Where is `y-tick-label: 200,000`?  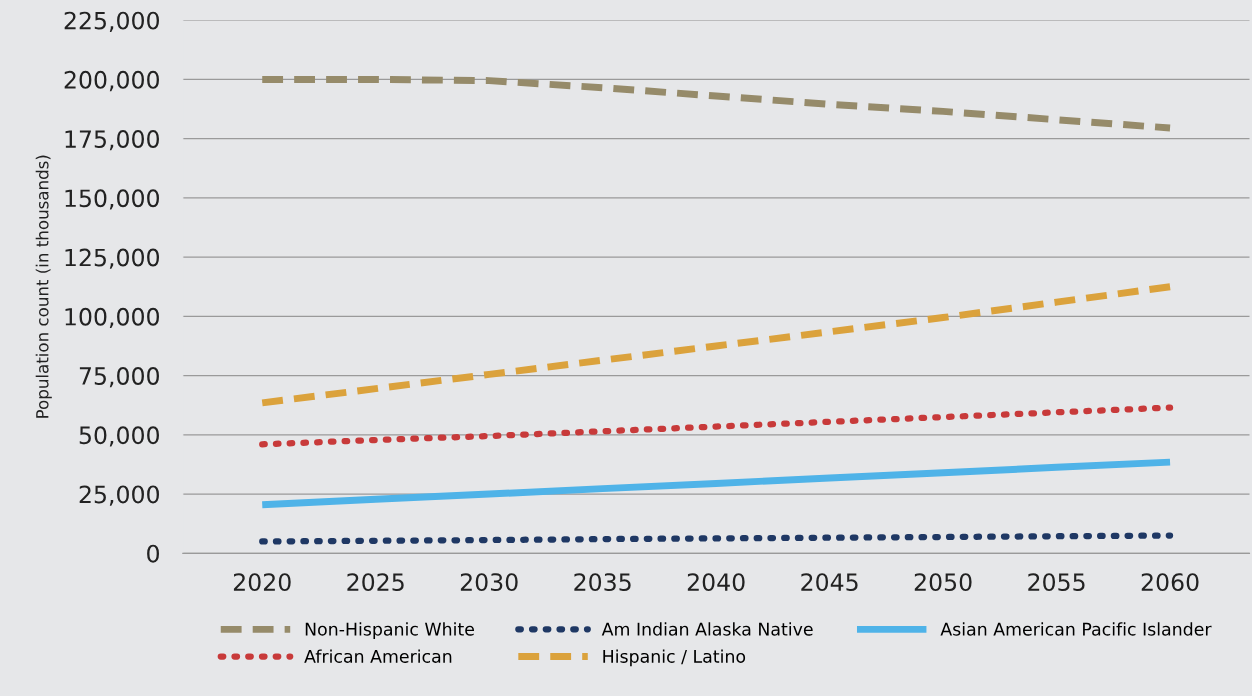 y-tick-label: 200,000 is located at coordinates (111, 81).